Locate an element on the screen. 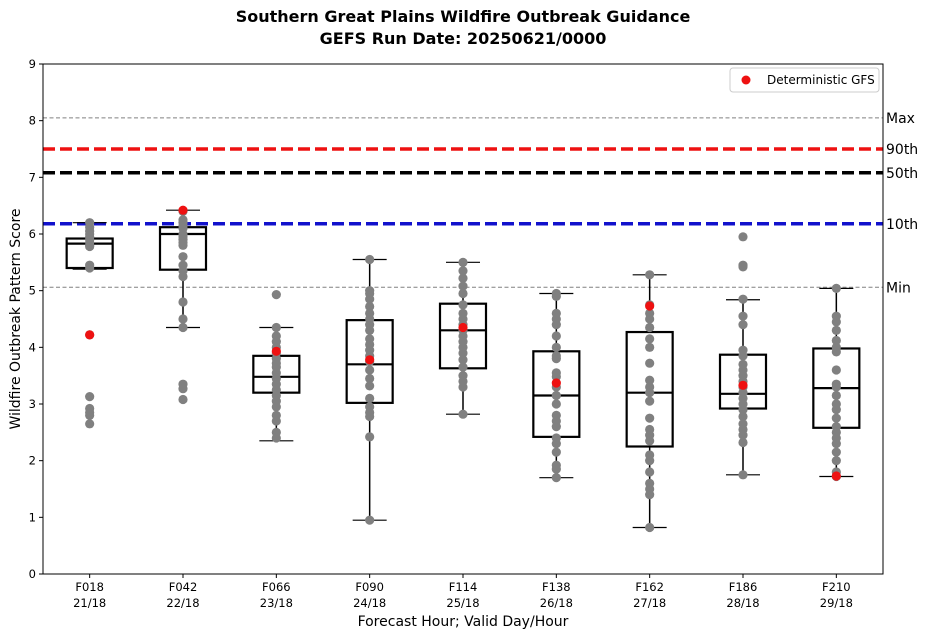  x-tick-label-hour: F042 is located at coordinates (183, 587).